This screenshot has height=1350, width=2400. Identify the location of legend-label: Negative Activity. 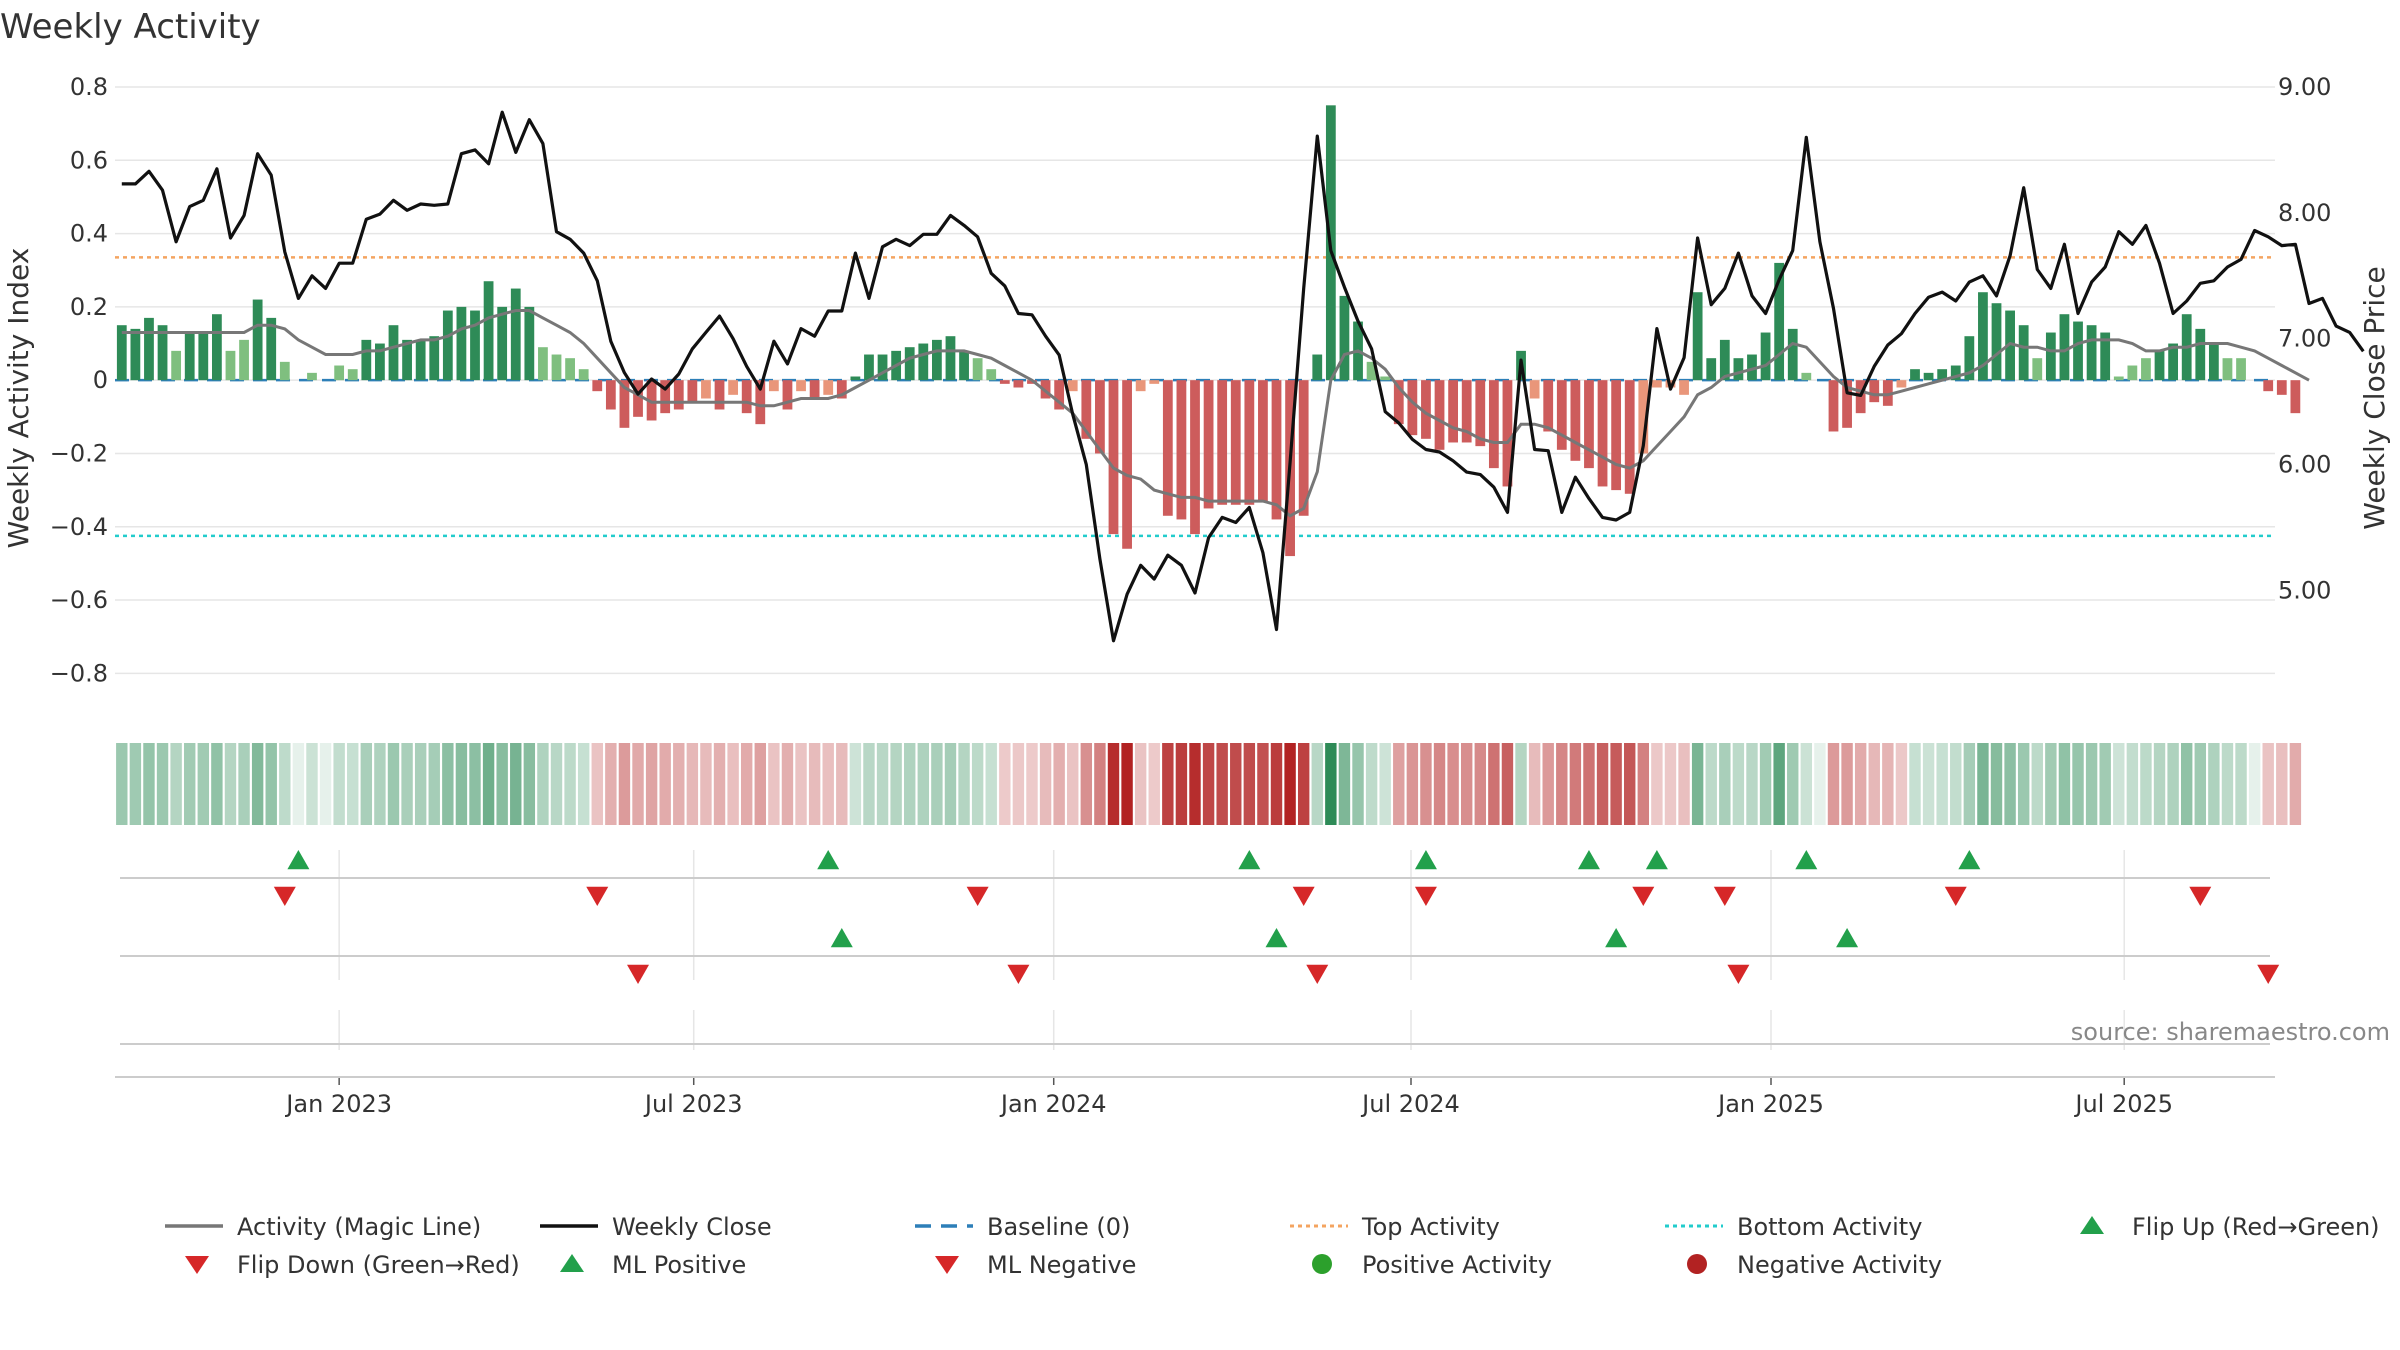
(1839, 1265).